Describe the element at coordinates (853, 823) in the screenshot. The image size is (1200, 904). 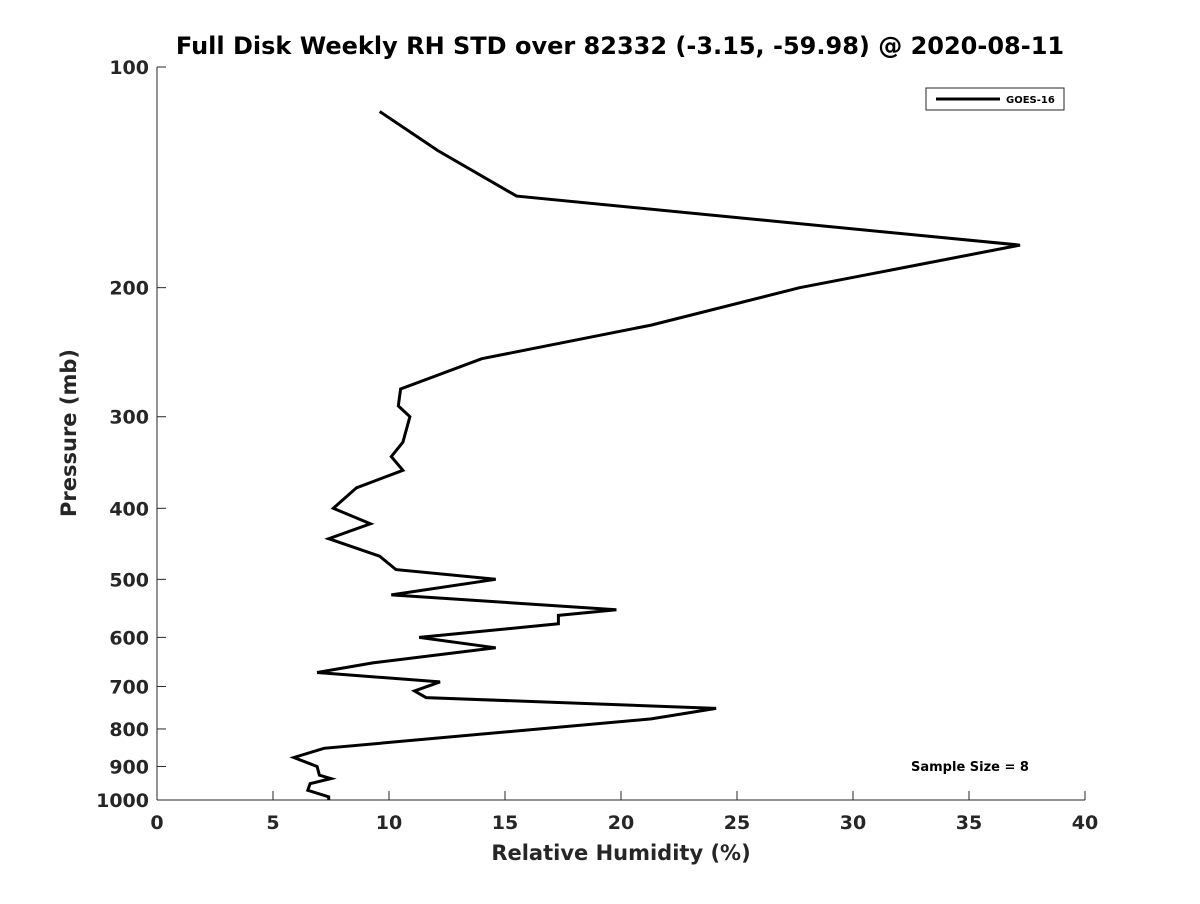
I see `x-tick-label: 30` at that location.